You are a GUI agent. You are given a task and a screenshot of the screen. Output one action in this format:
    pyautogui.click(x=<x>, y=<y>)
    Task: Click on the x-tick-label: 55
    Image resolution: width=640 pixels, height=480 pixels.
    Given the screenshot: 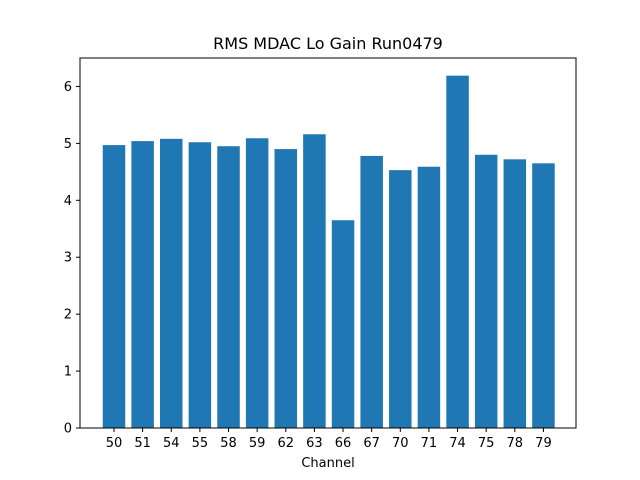 What is the action you would take?
    pyautogui.click(x=200, y=443)
    